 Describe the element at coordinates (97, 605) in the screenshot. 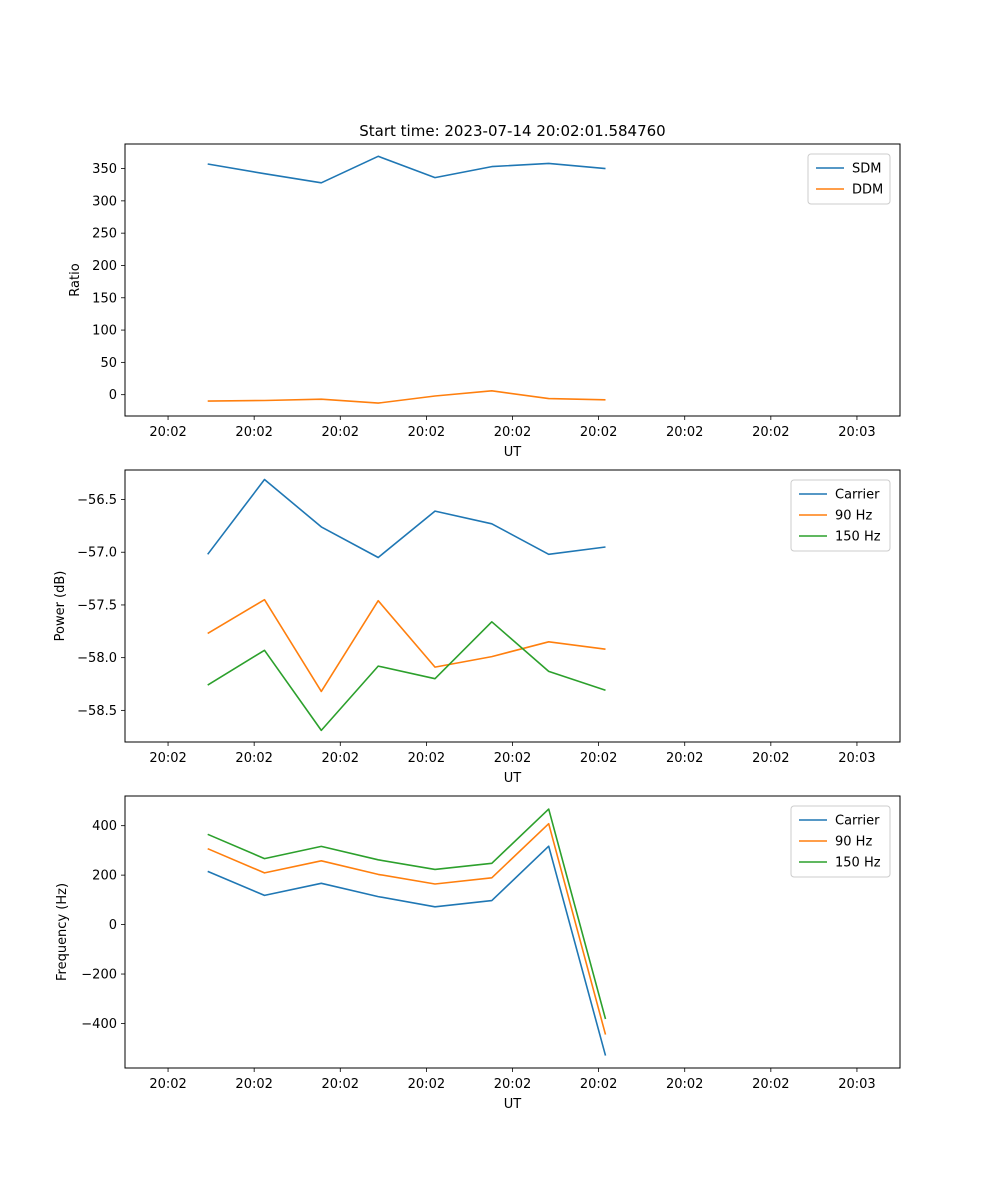

I see `y-tick-label: −57.5` at that location.